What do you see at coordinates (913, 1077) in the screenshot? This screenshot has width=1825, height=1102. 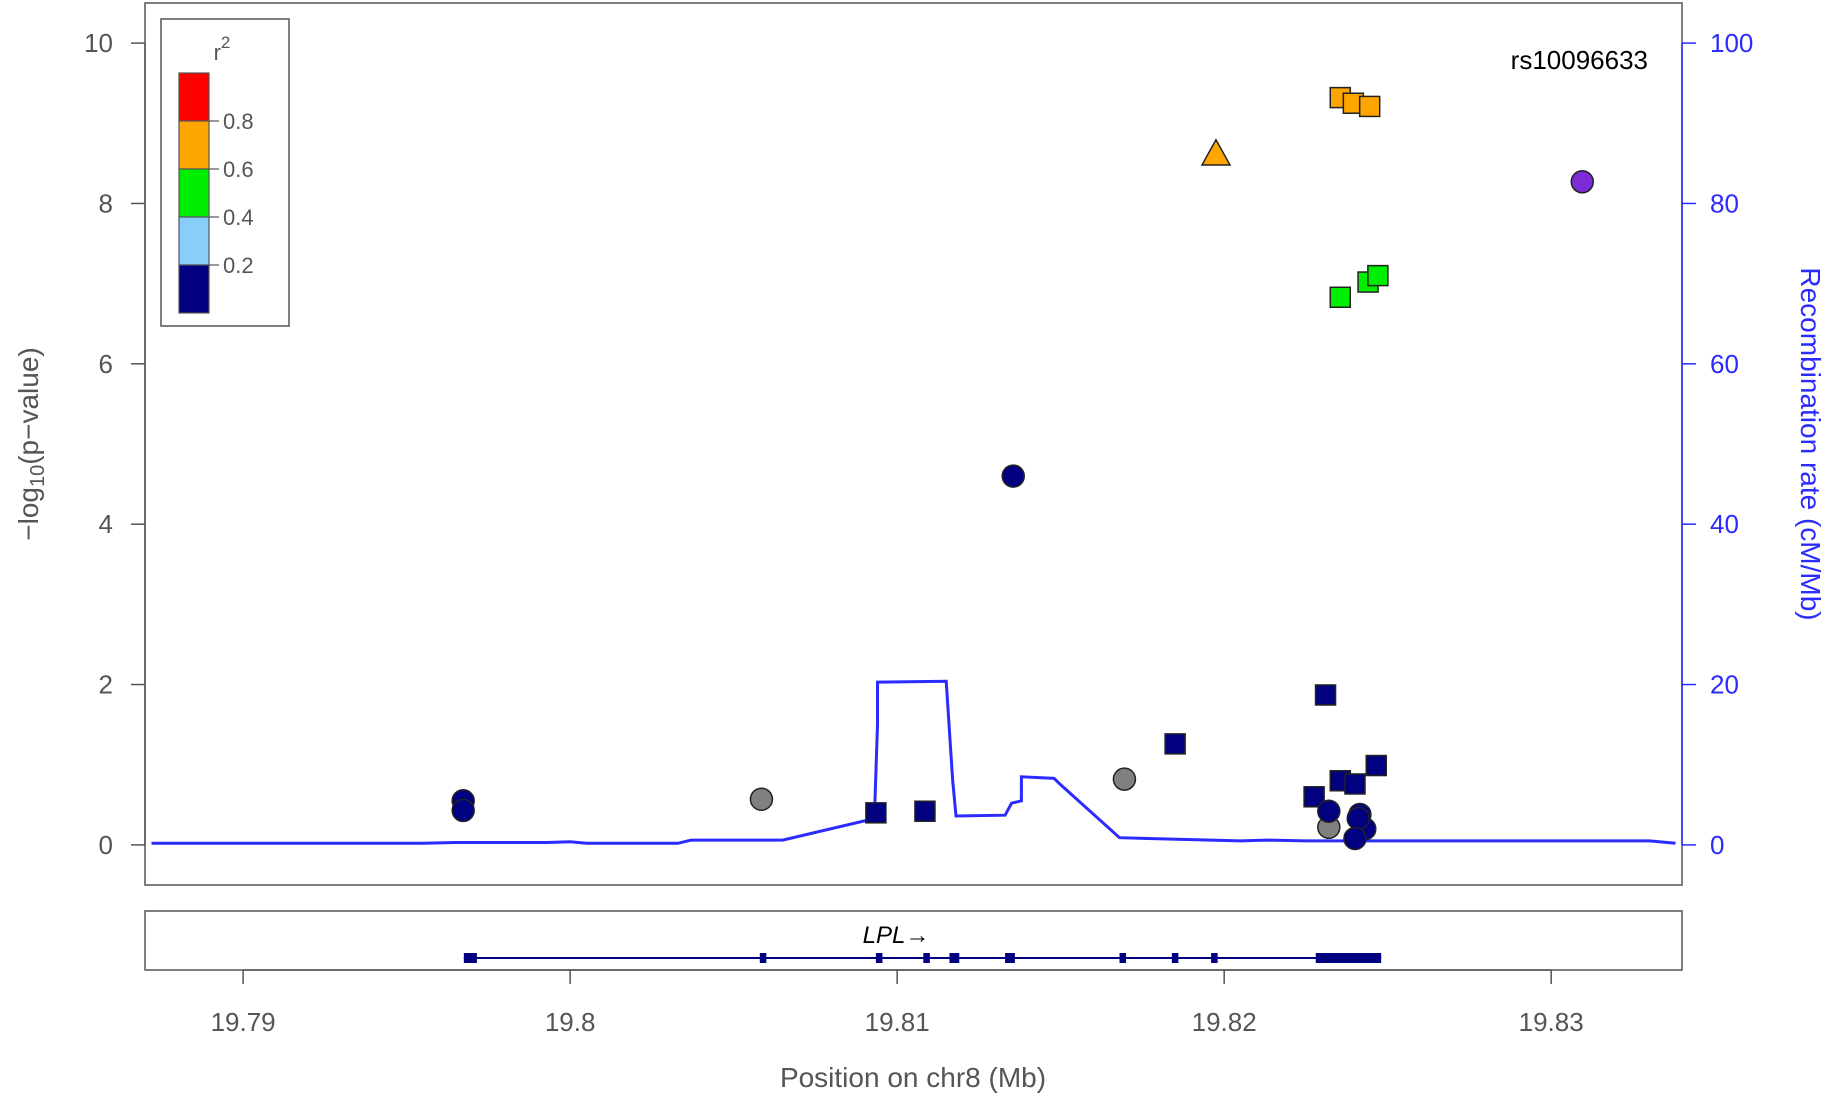 I see `x-axis-label: Position on chr8 (Mb)` at bounding box center [913, 1077].